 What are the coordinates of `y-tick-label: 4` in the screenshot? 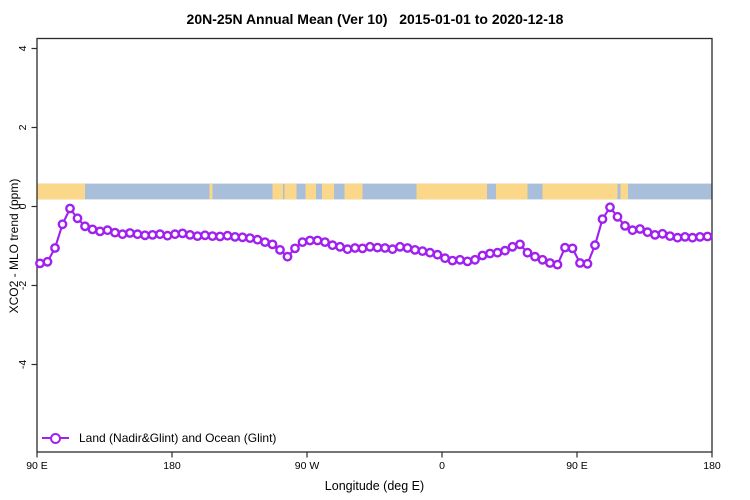 It's located at (23, 48).